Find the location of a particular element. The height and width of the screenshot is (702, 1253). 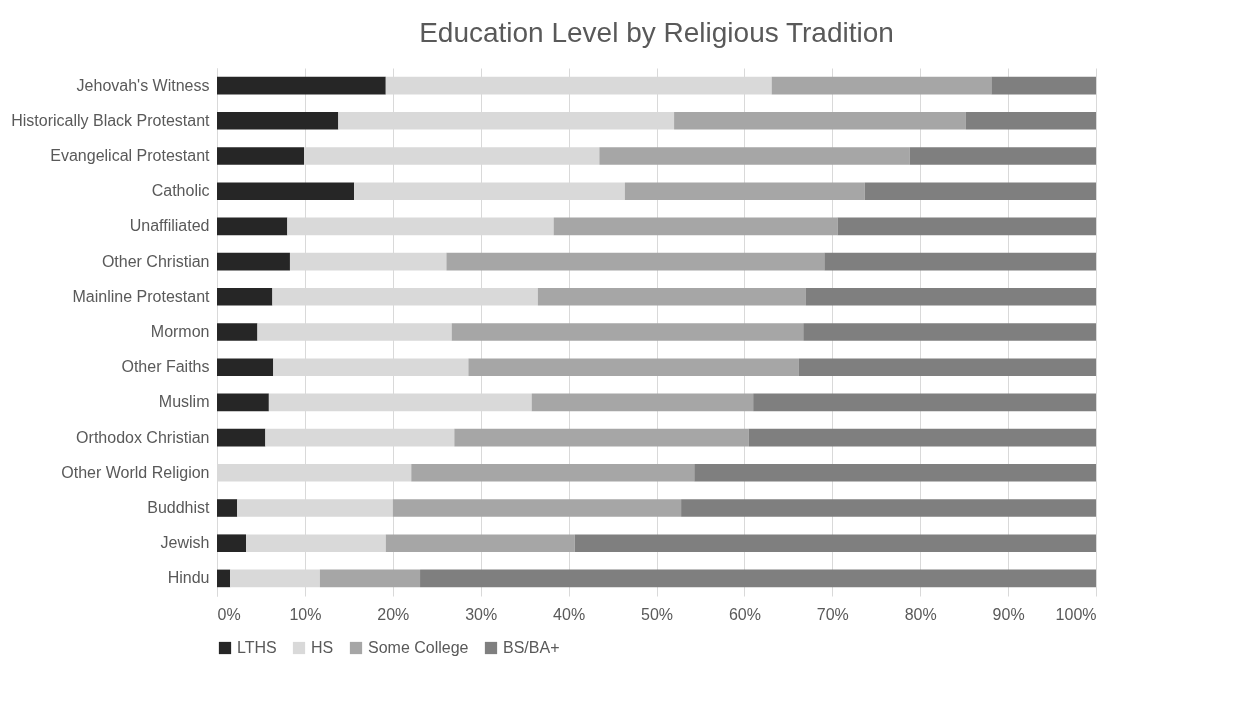

x-tick-label: 50% is located at coordinates (657, 614).